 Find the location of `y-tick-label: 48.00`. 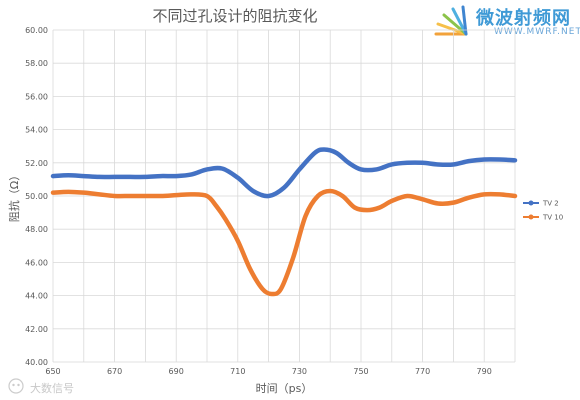

y-tick-label: 48.00 is located at coordinates (36, 229).